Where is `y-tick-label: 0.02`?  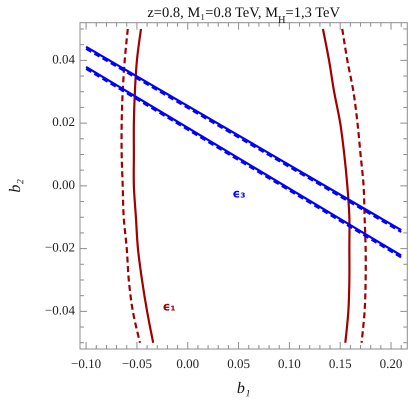
y-tick-label: 0.02 is located at coordinates (63, 122).